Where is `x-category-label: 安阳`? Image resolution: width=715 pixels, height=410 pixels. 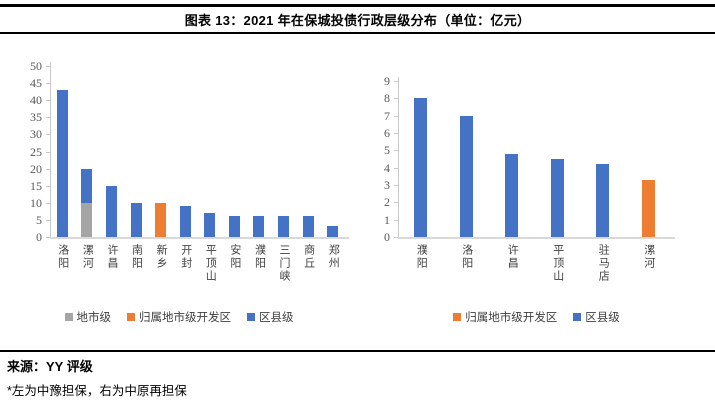
x-category-label: 安阳 is located at coordinates (234, 257).